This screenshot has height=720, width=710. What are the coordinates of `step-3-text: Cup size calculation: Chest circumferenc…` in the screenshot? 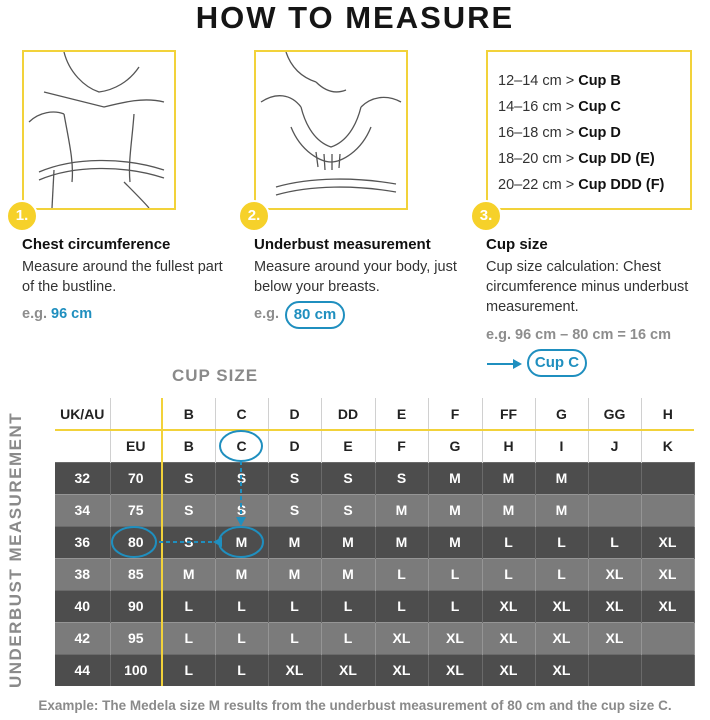 It's located at (587, 287).